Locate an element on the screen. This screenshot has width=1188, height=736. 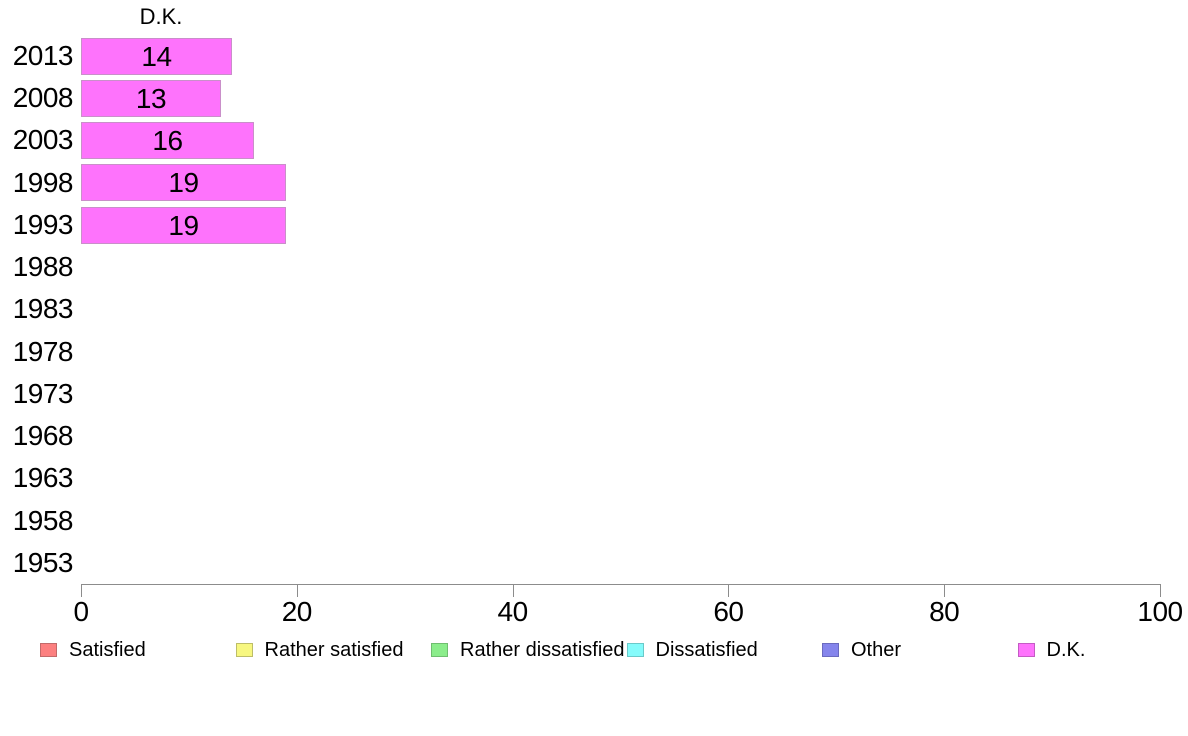
bar: 13 is located at coordinates (151, 98).